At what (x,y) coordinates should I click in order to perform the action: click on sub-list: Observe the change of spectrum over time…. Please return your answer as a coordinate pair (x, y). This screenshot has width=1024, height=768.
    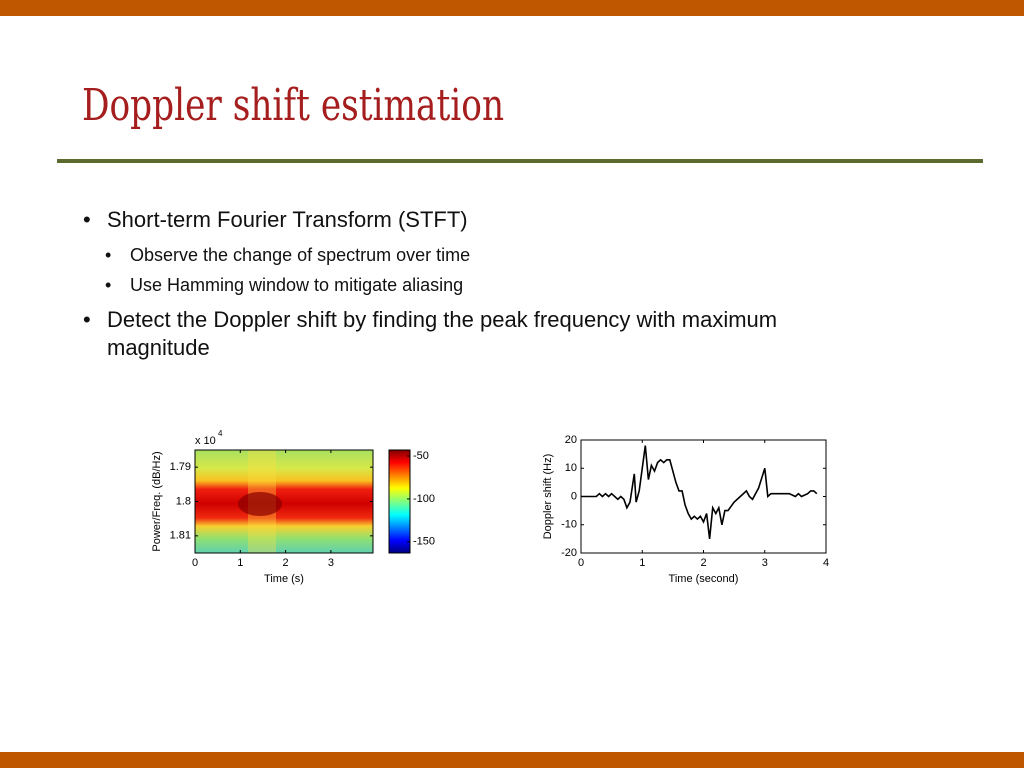
    Looking at the image, I should click on (466, 270).